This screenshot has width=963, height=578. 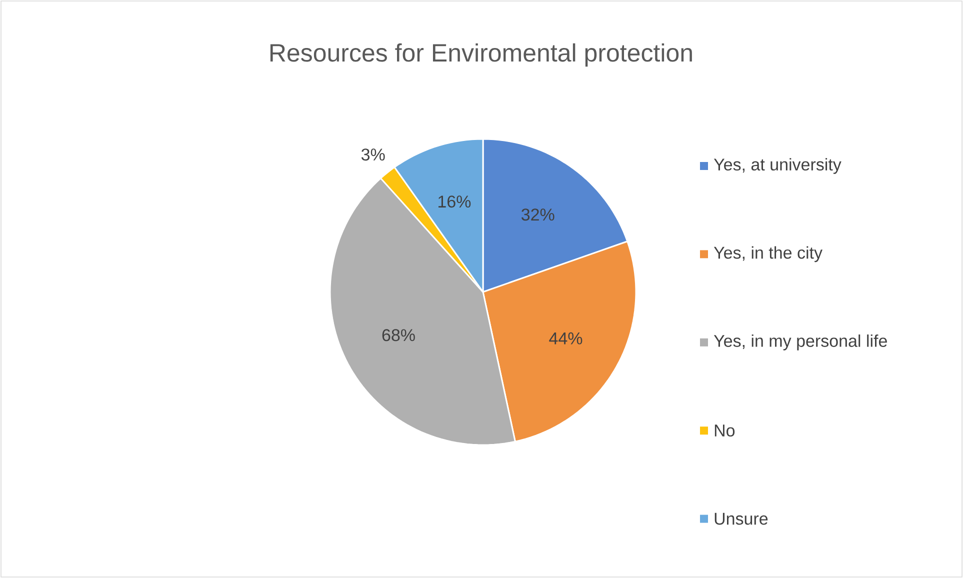 I want to click on legend-label: Yes, at university, so click(x=778, y=166).